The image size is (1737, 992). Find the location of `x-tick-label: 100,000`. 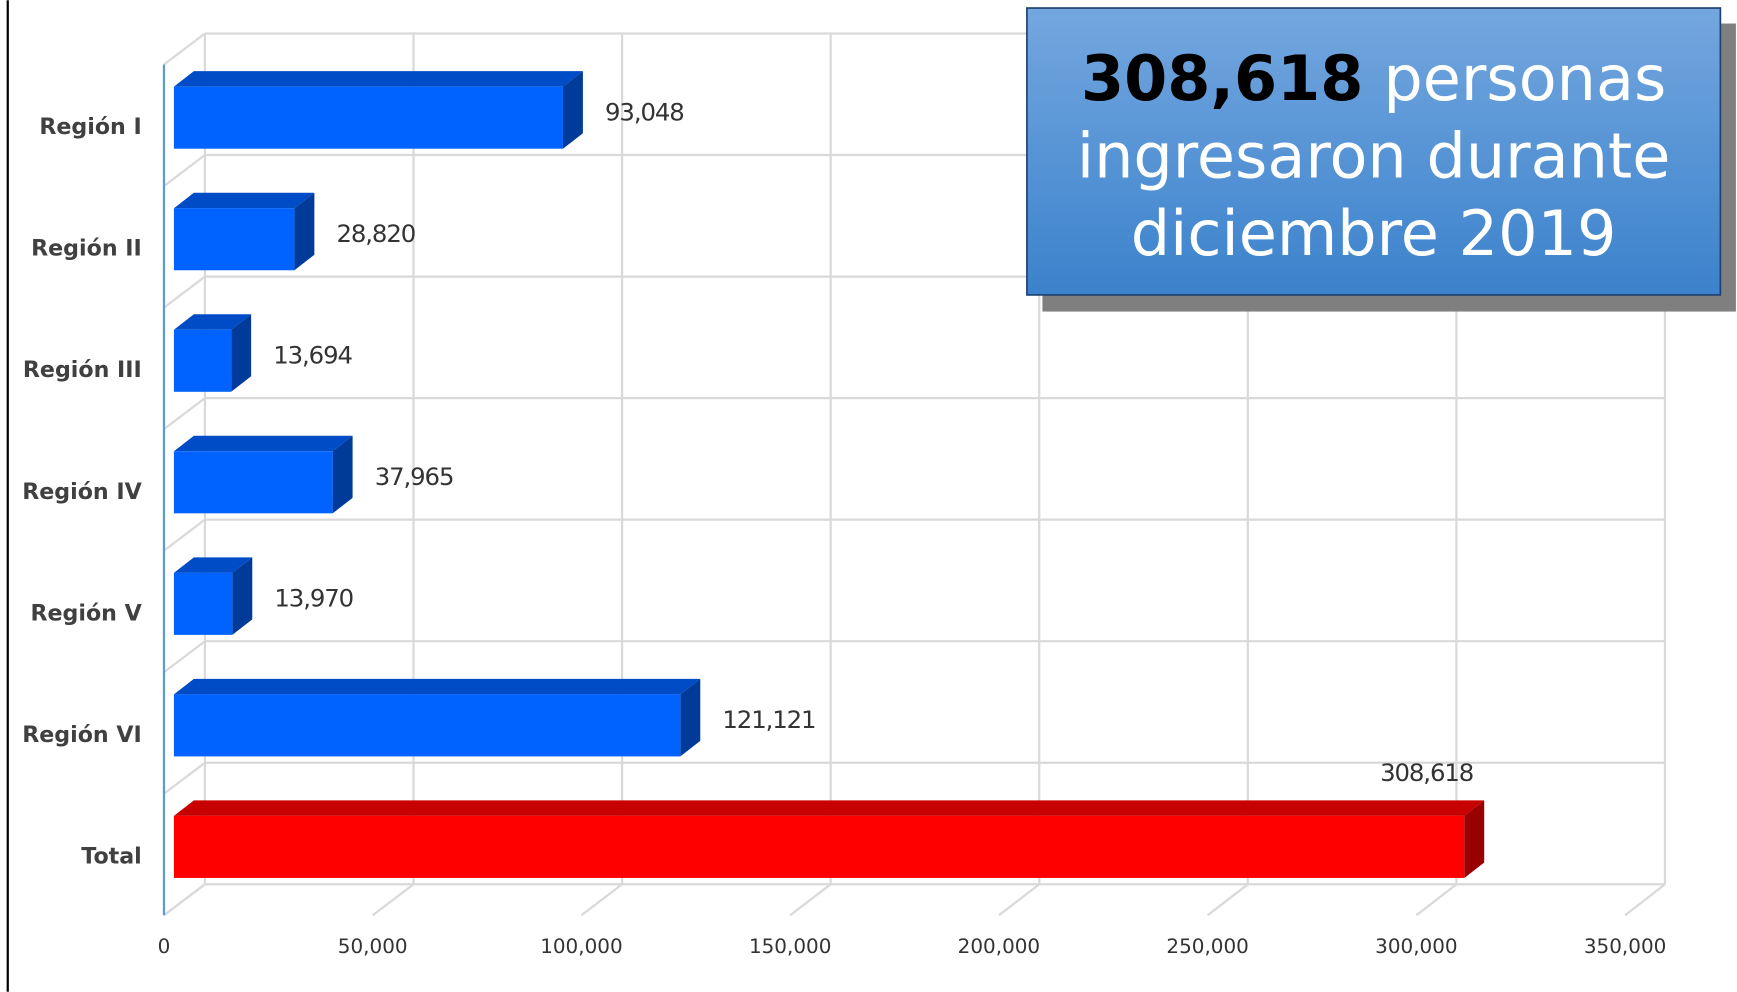

x-tick-label: 100,000 is located at coordinates (581, 946).